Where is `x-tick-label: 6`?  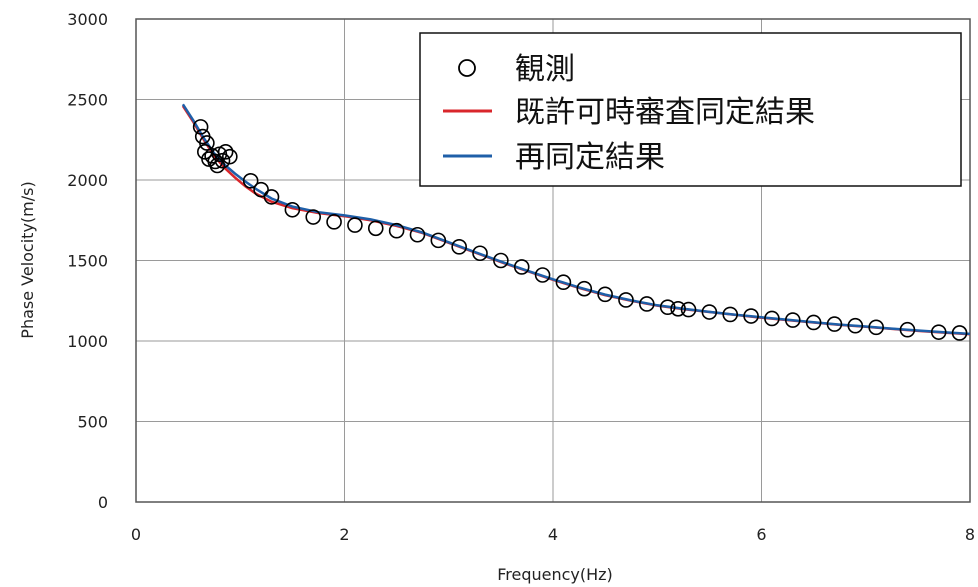
x-tick-label: 6 is located at coordinates (761, 534).